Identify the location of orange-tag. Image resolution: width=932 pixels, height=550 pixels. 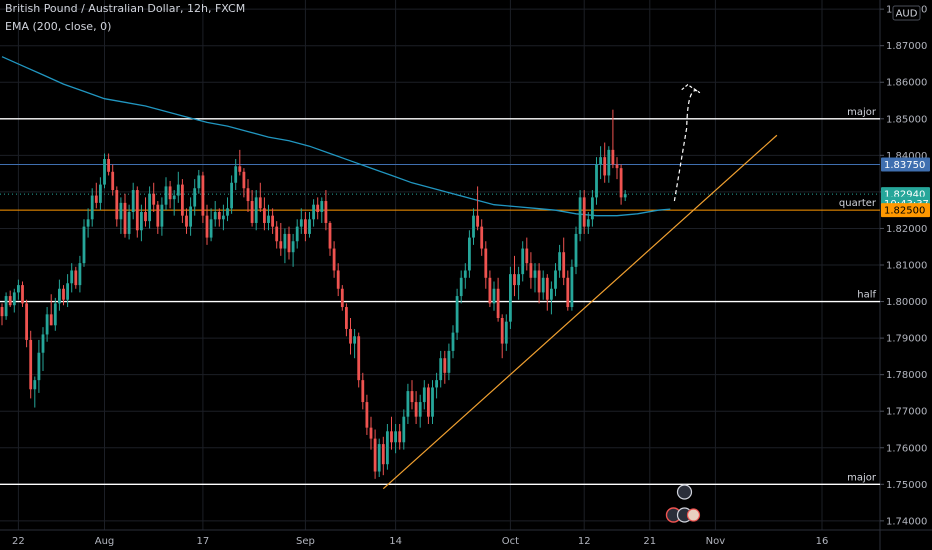
(905, 210).